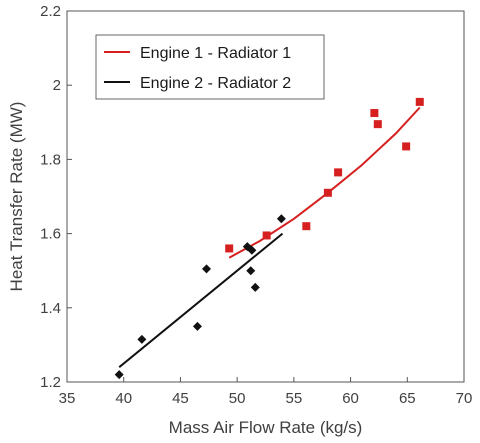 The height and width of the screenshot is (443, 480). Describe the element at coordinates (350, 398) in the screenshot. I see `x-tick-label: 60` at that location.